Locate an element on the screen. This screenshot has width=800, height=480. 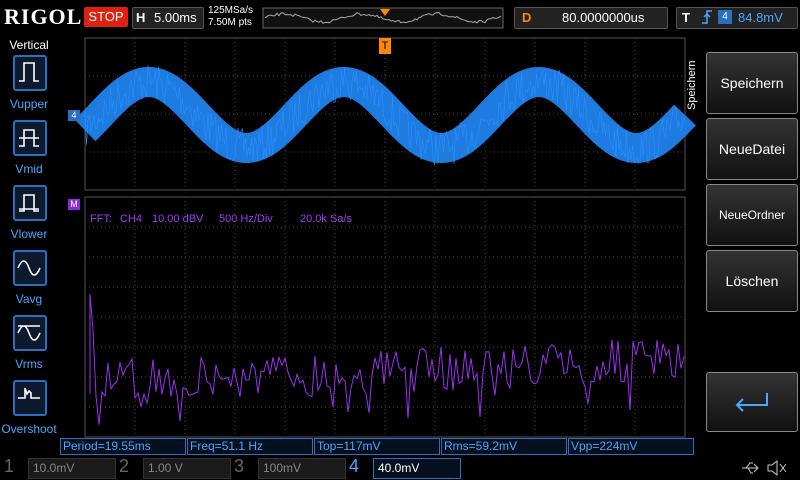
menu-button: NeueOrdner is located at coordinates (752, 215).